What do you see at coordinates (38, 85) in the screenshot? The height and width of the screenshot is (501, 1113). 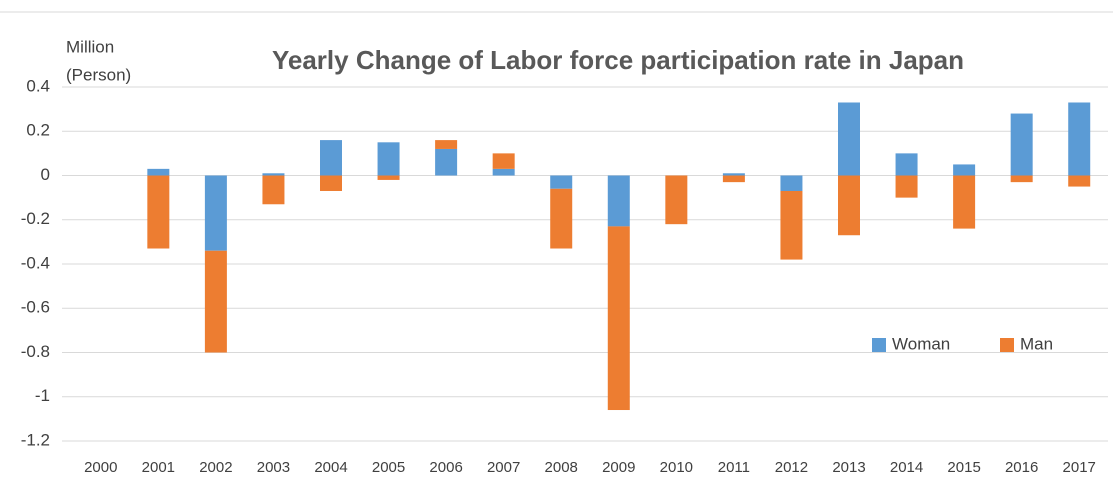 I see `y-tick-label: 0.4` at bounding box center [38, 85].